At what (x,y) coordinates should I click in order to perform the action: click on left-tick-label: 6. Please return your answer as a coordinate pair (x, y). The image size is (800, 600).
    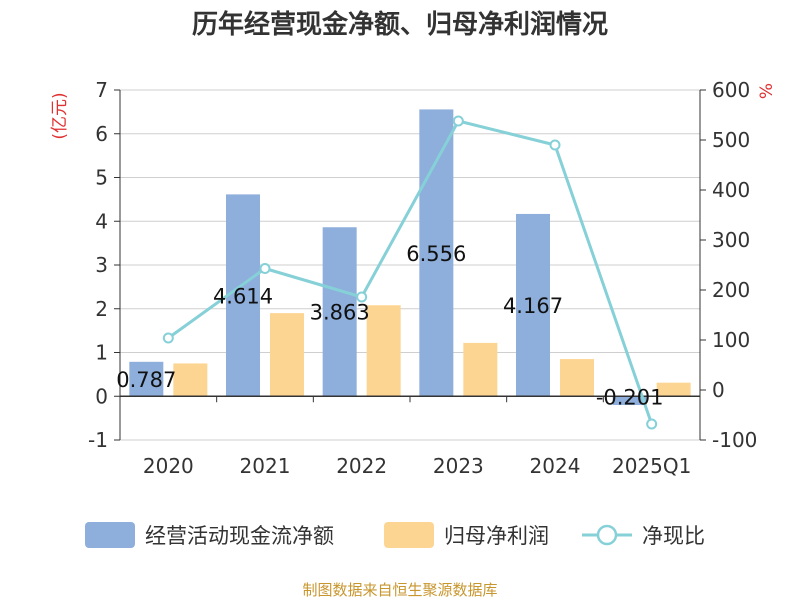
    Looking at the image, I should click on (101, 134).